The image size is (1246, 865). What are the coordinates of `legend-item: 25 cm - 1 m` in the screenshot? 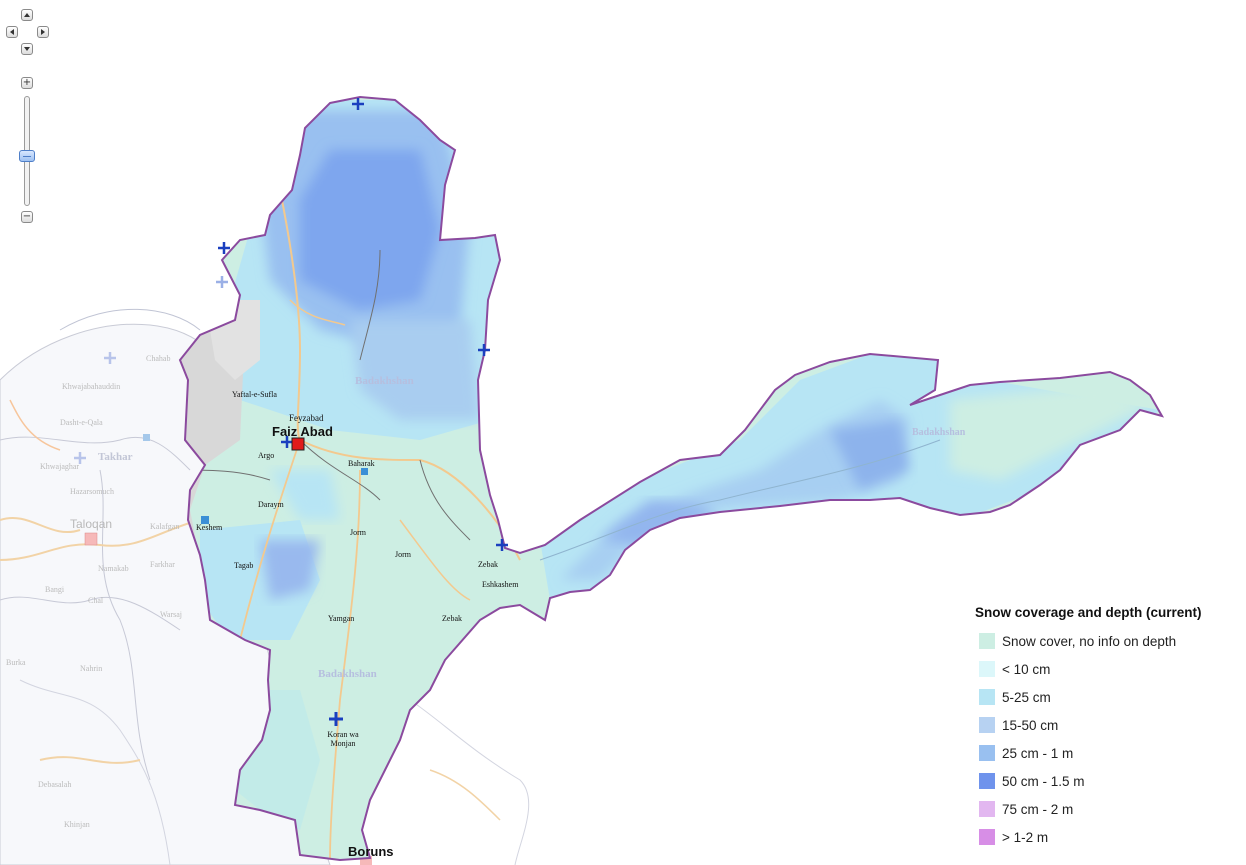 It's located at (1107, 753).